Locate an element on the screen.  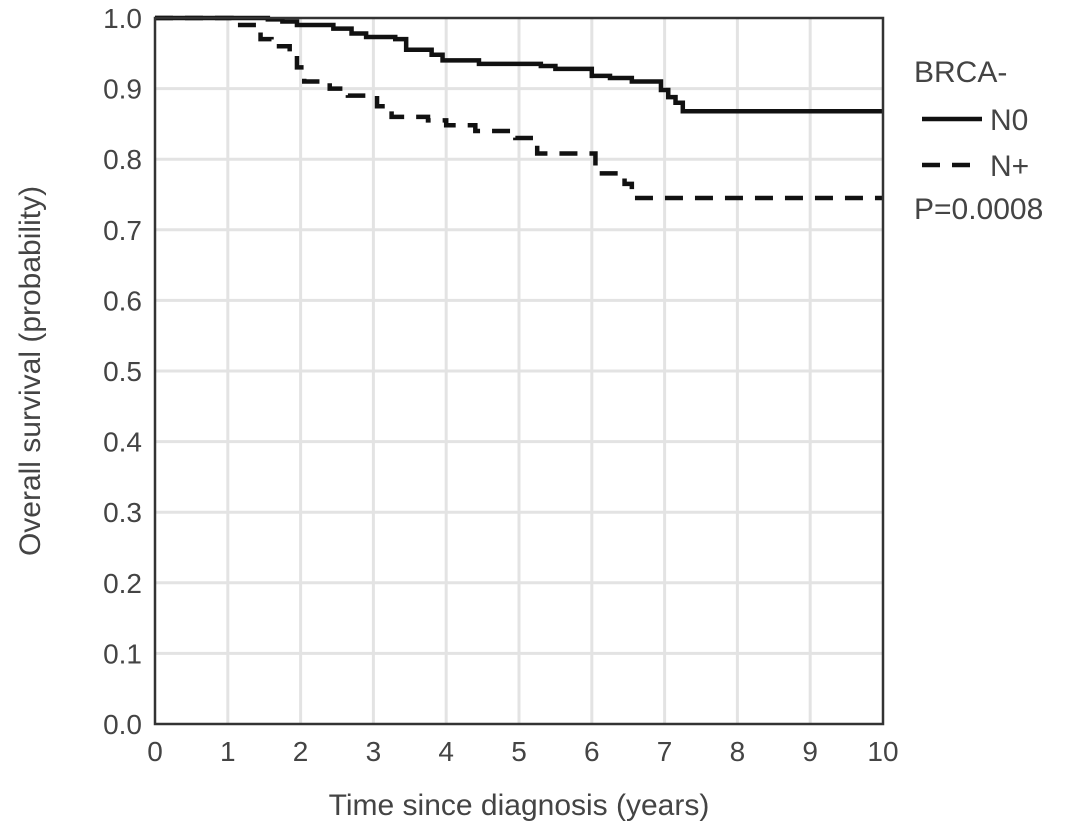
series-lines is located at coordinates (519, 108).